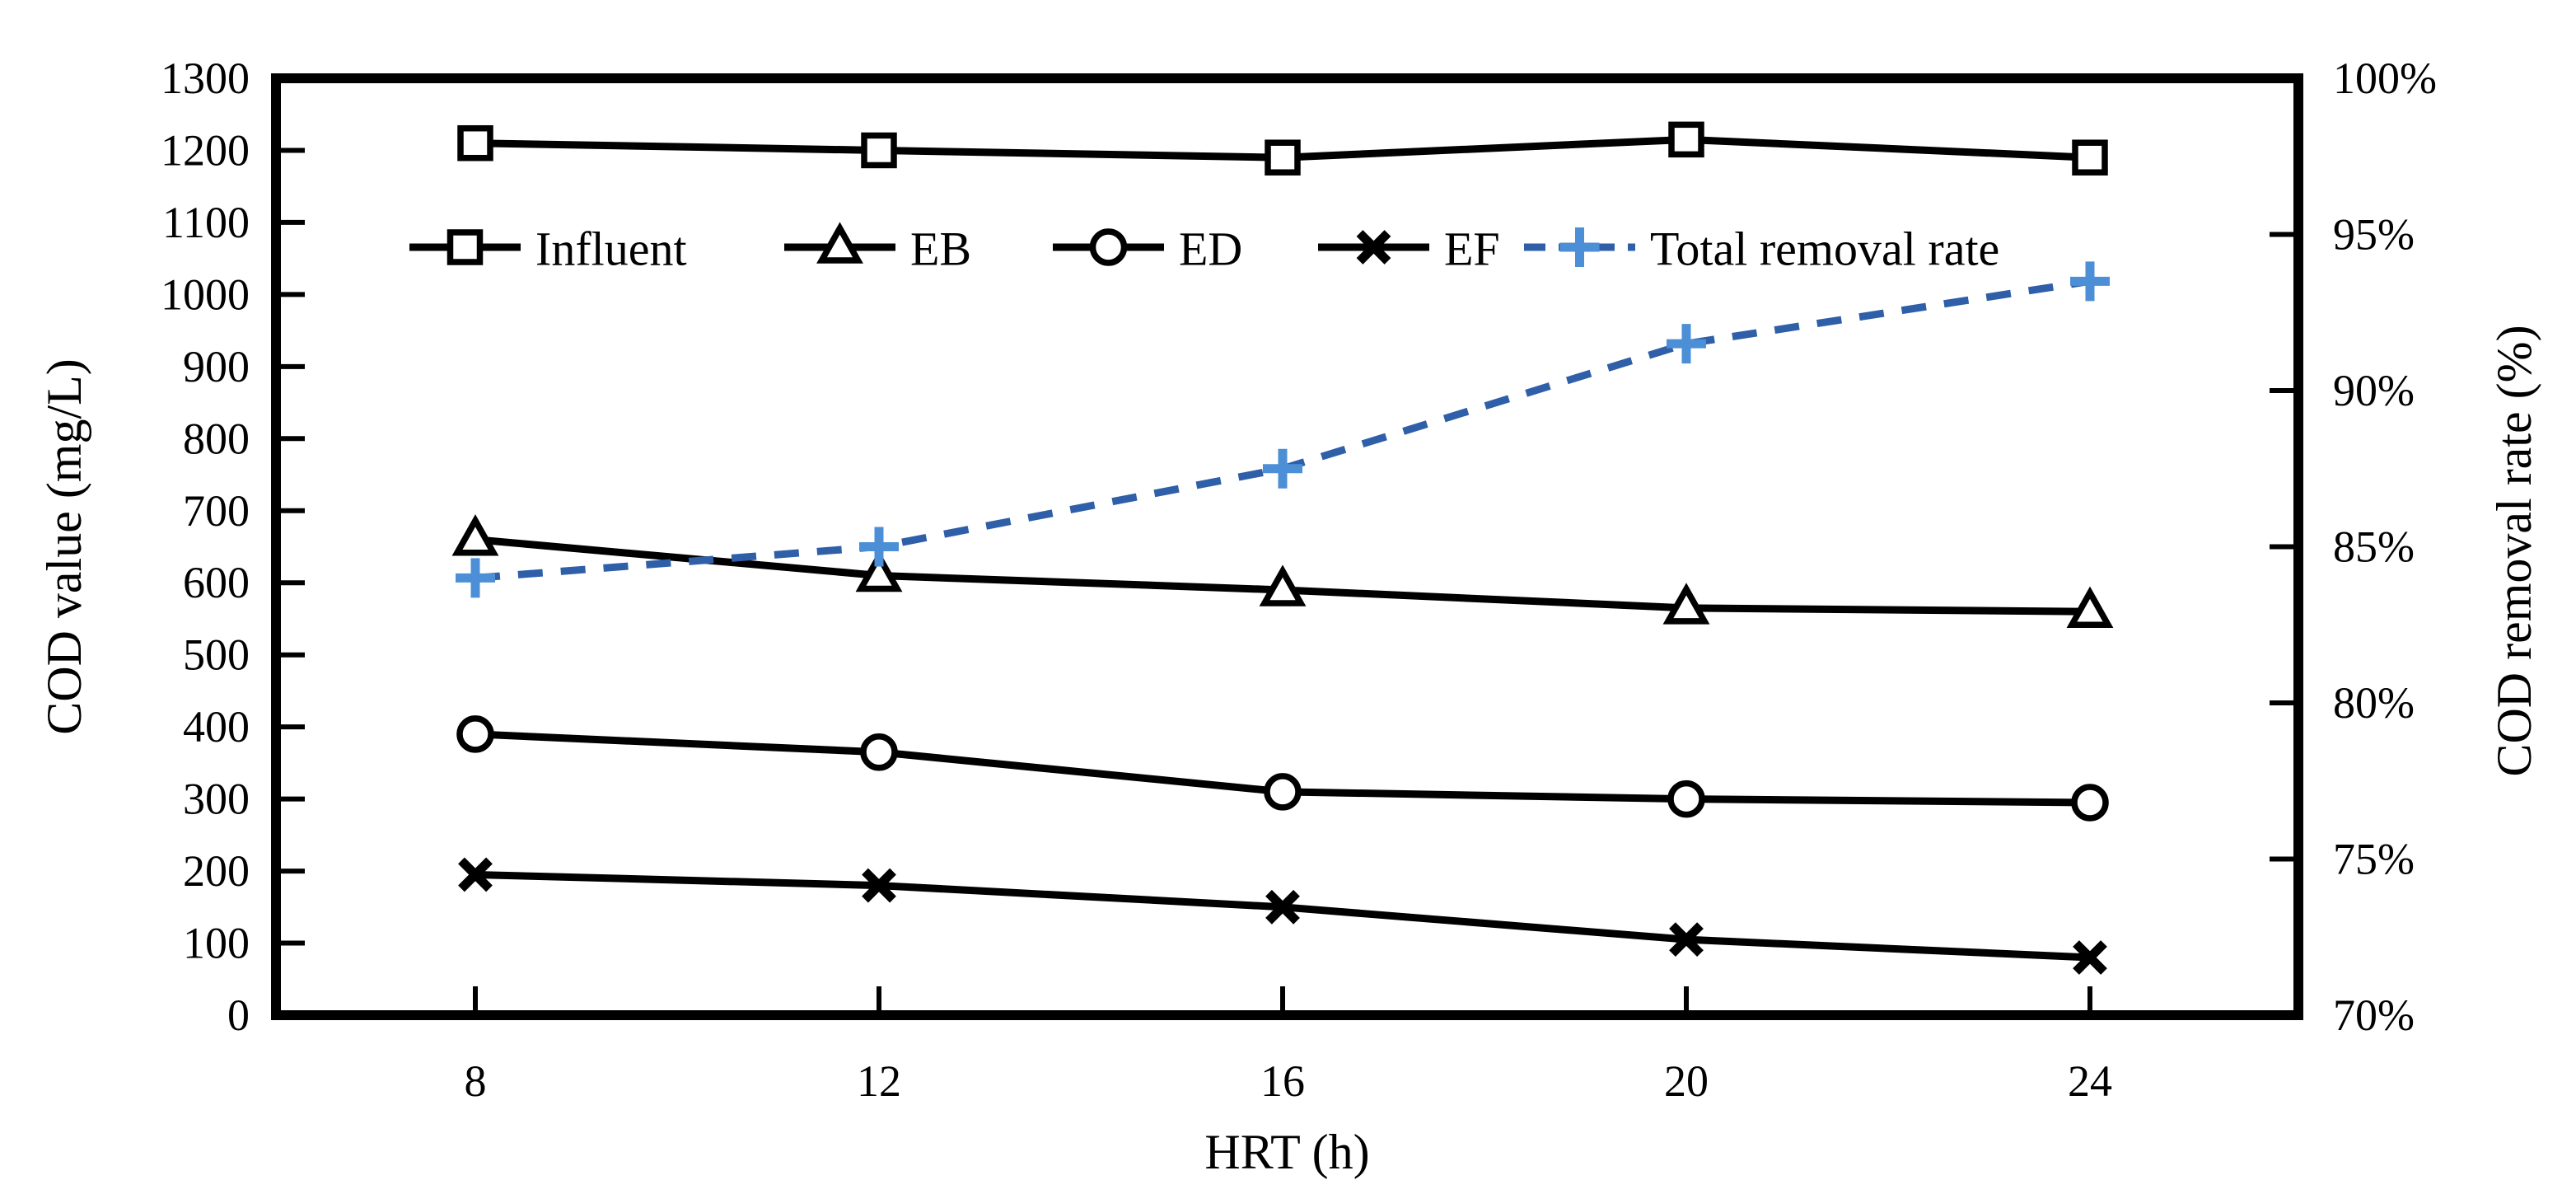 The image size is (2576, 1194). I want to click on legend-item-total-removal-rate: Total removal rate, so click(1761, 249).